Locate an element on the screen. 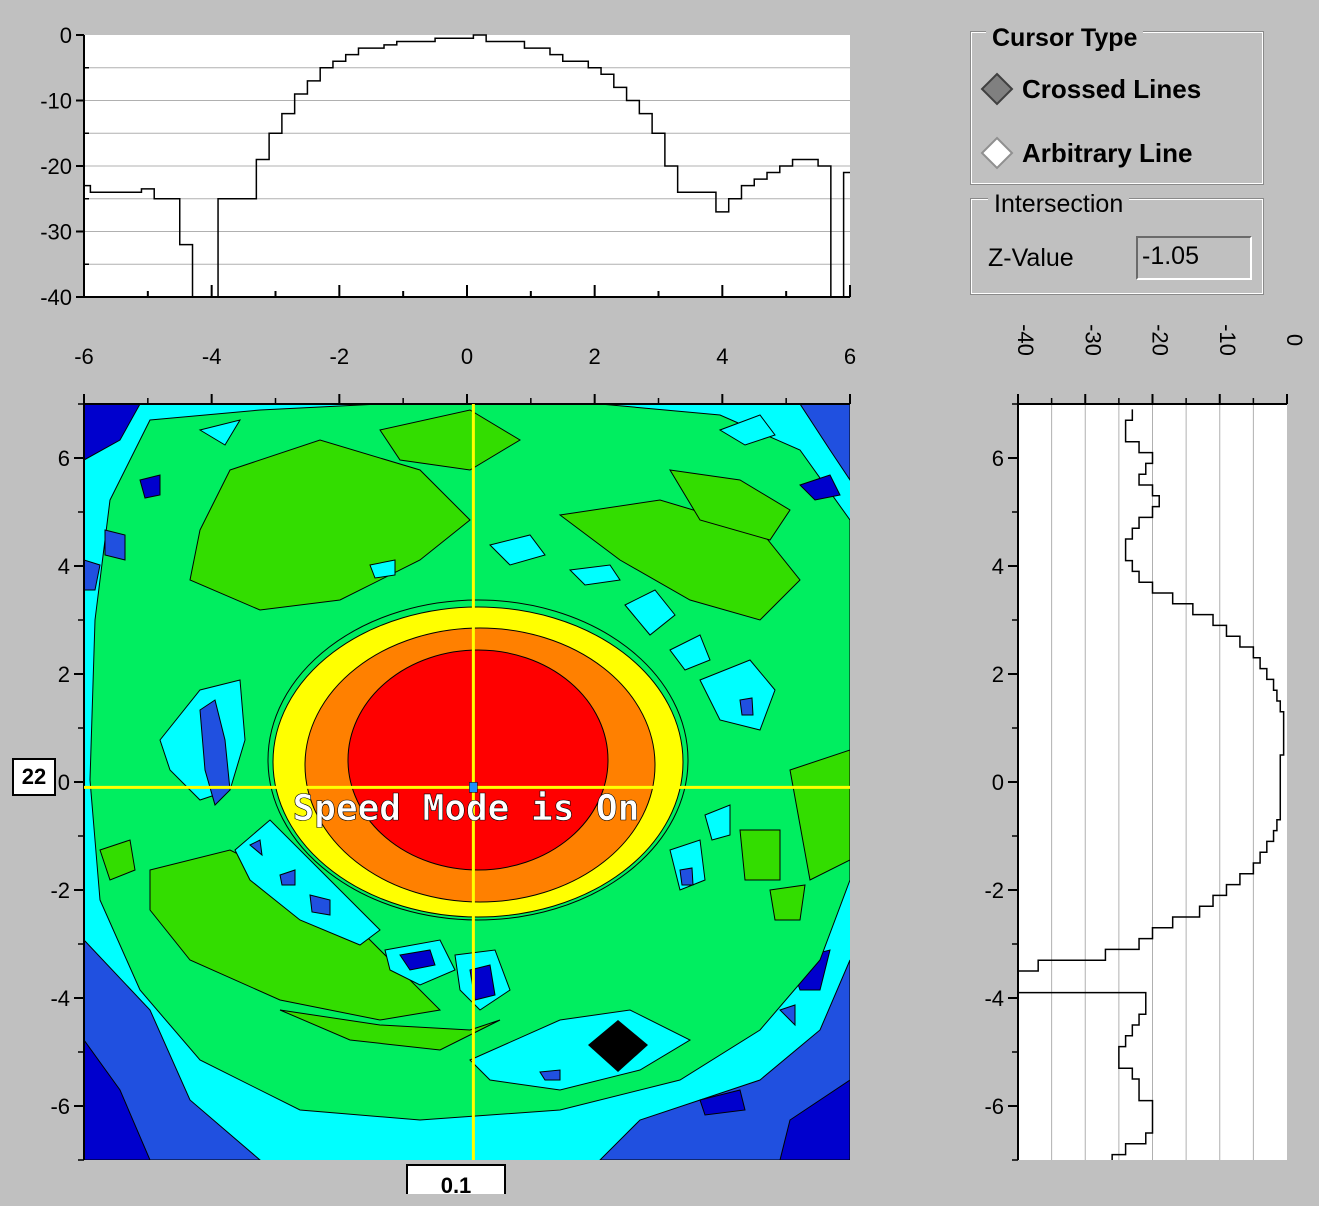  right-x-tick-label: -20 is located at coordinates (1160, 340).